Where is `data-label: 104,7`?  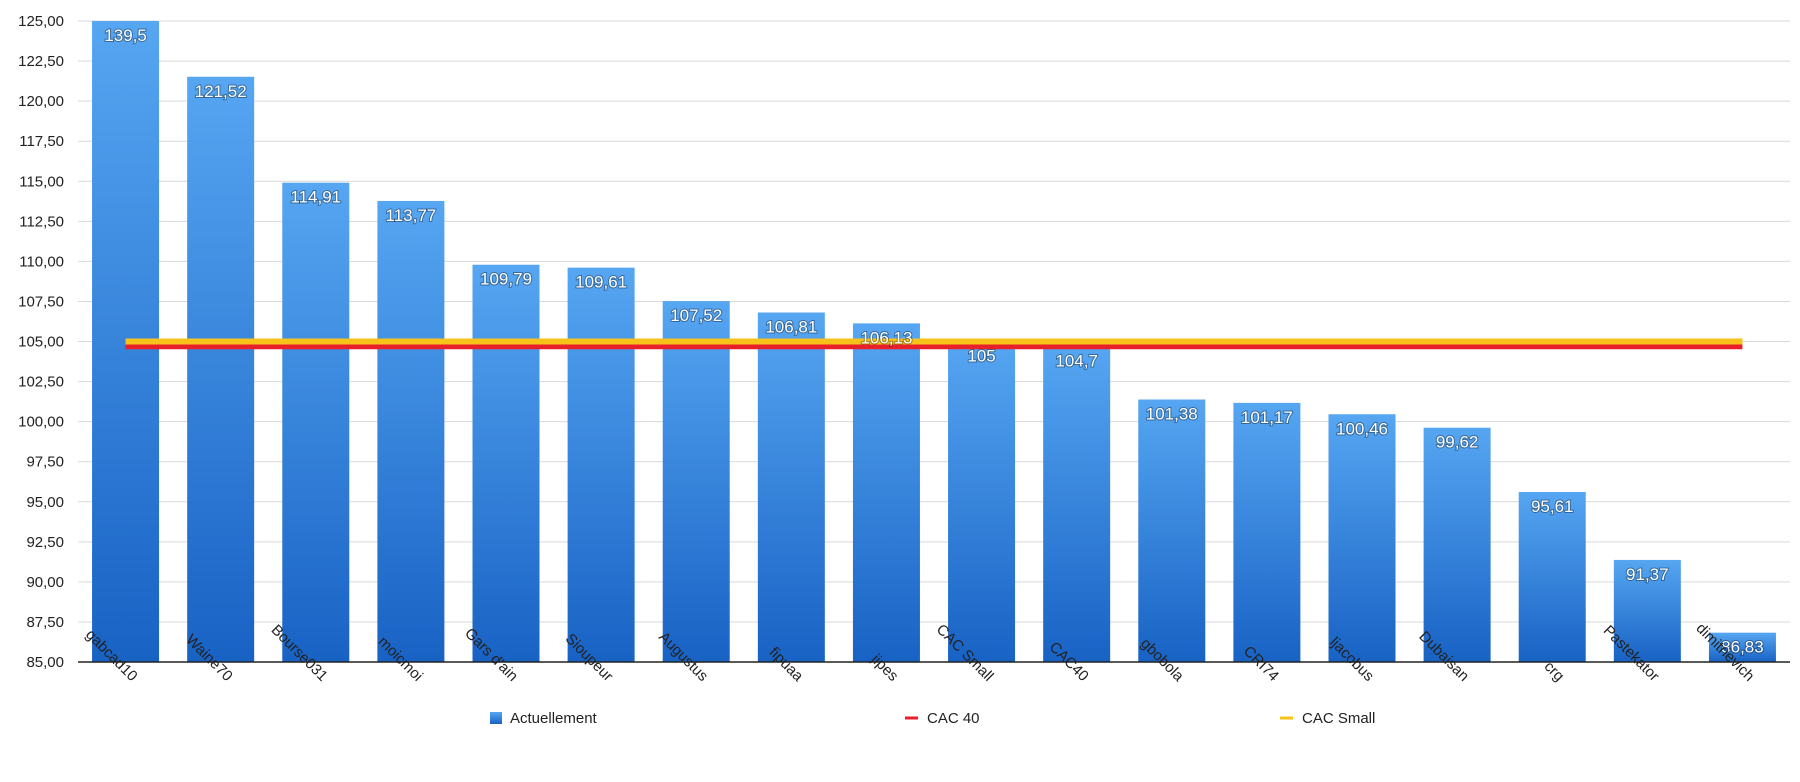 data-label: 104,7 is located at coordinates (1076, 360).